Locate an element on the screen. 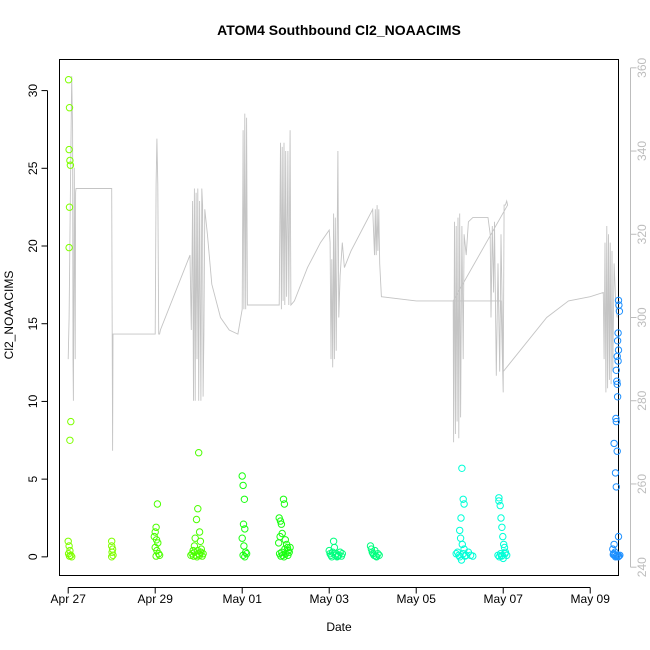  y-tick-label: 10 is located at coordinates (33, 401).